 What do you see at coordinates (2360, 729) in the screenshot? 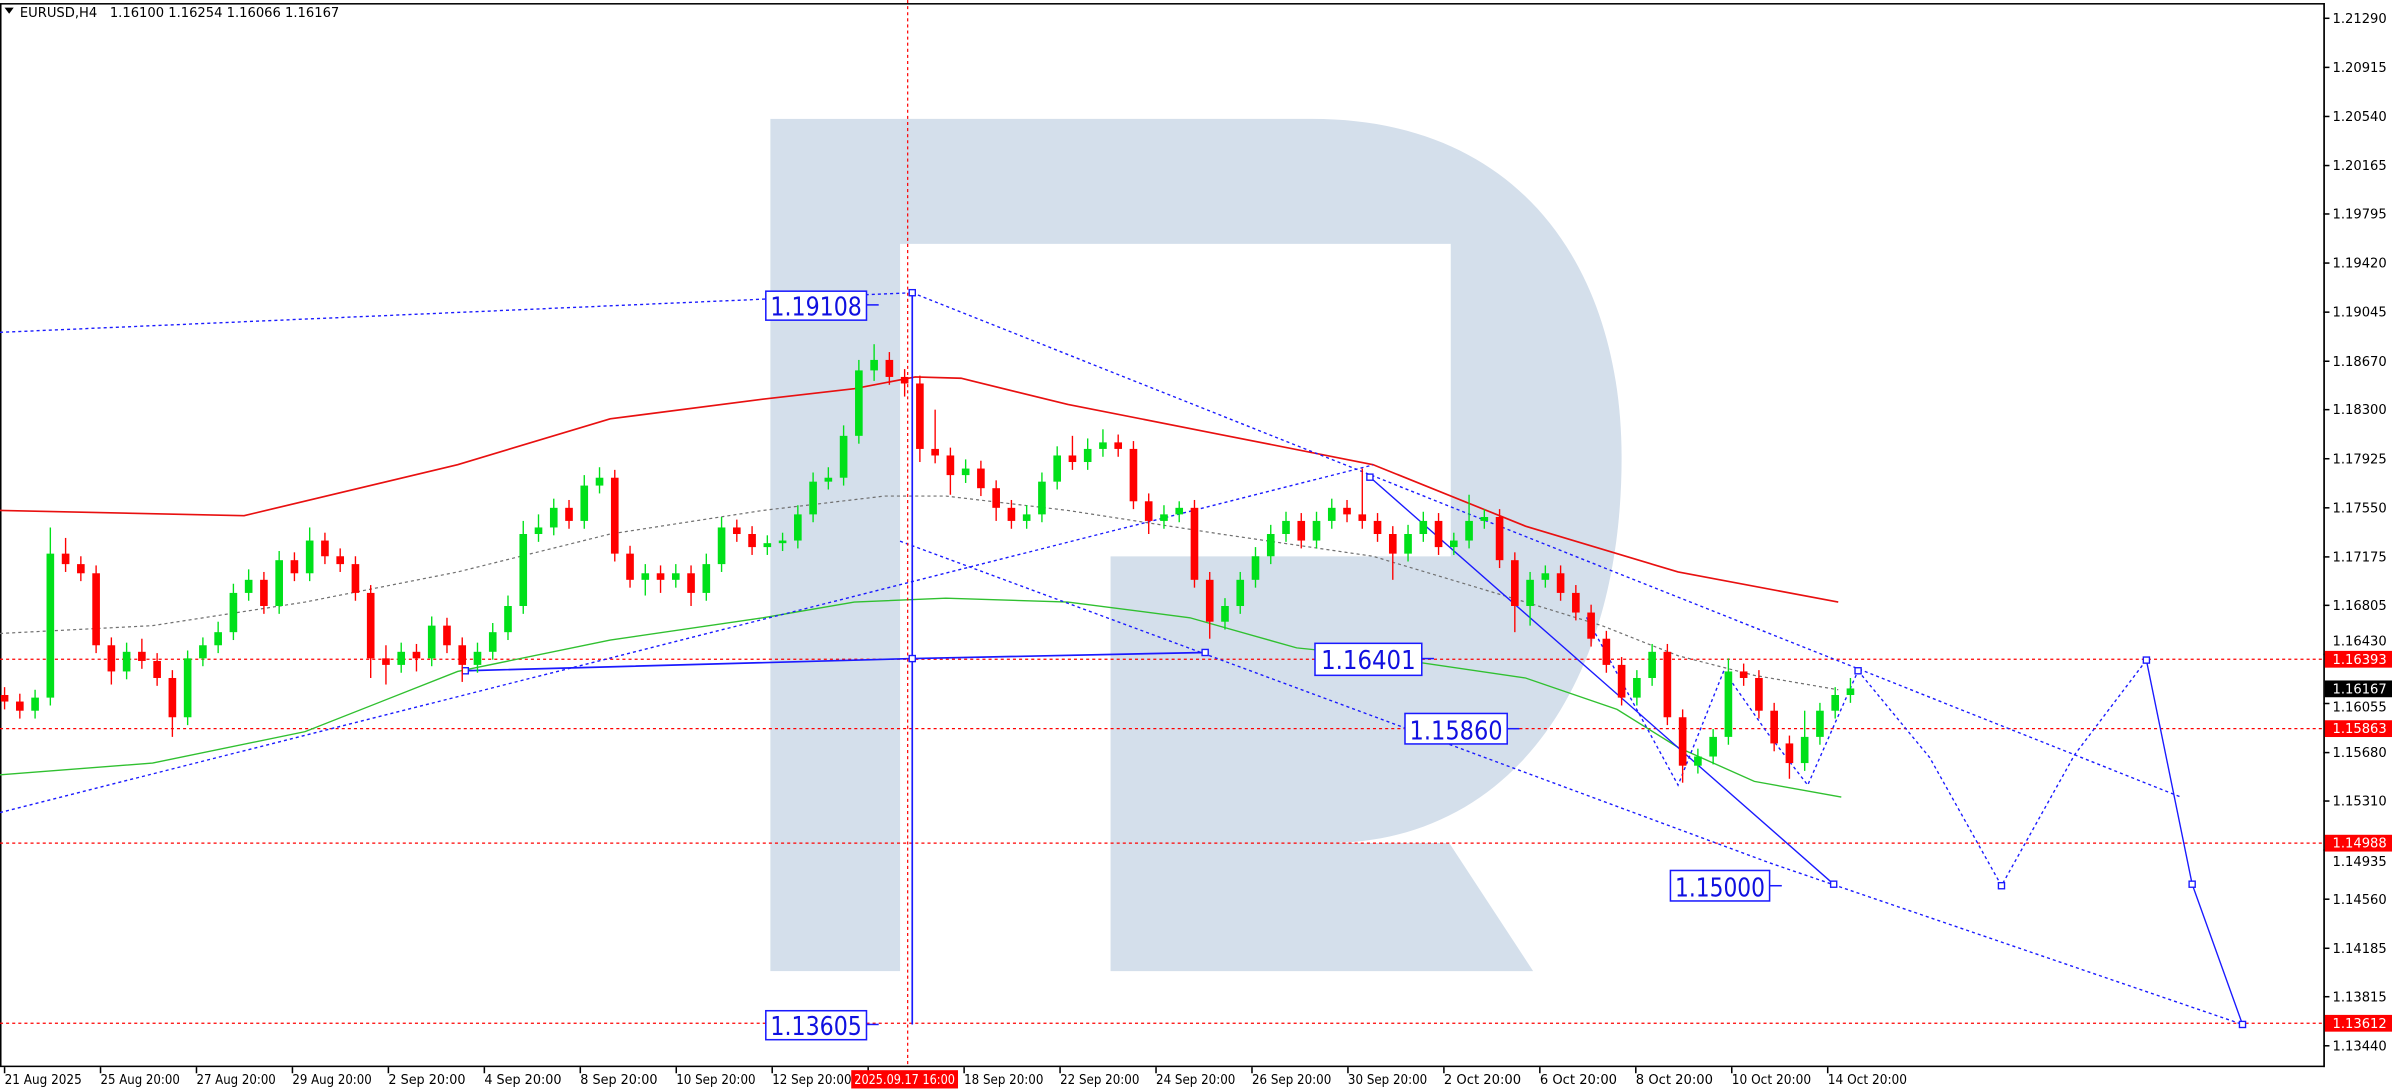
I see `level-price-tag-label: 1.15863` at bounding box center [2360, 729].